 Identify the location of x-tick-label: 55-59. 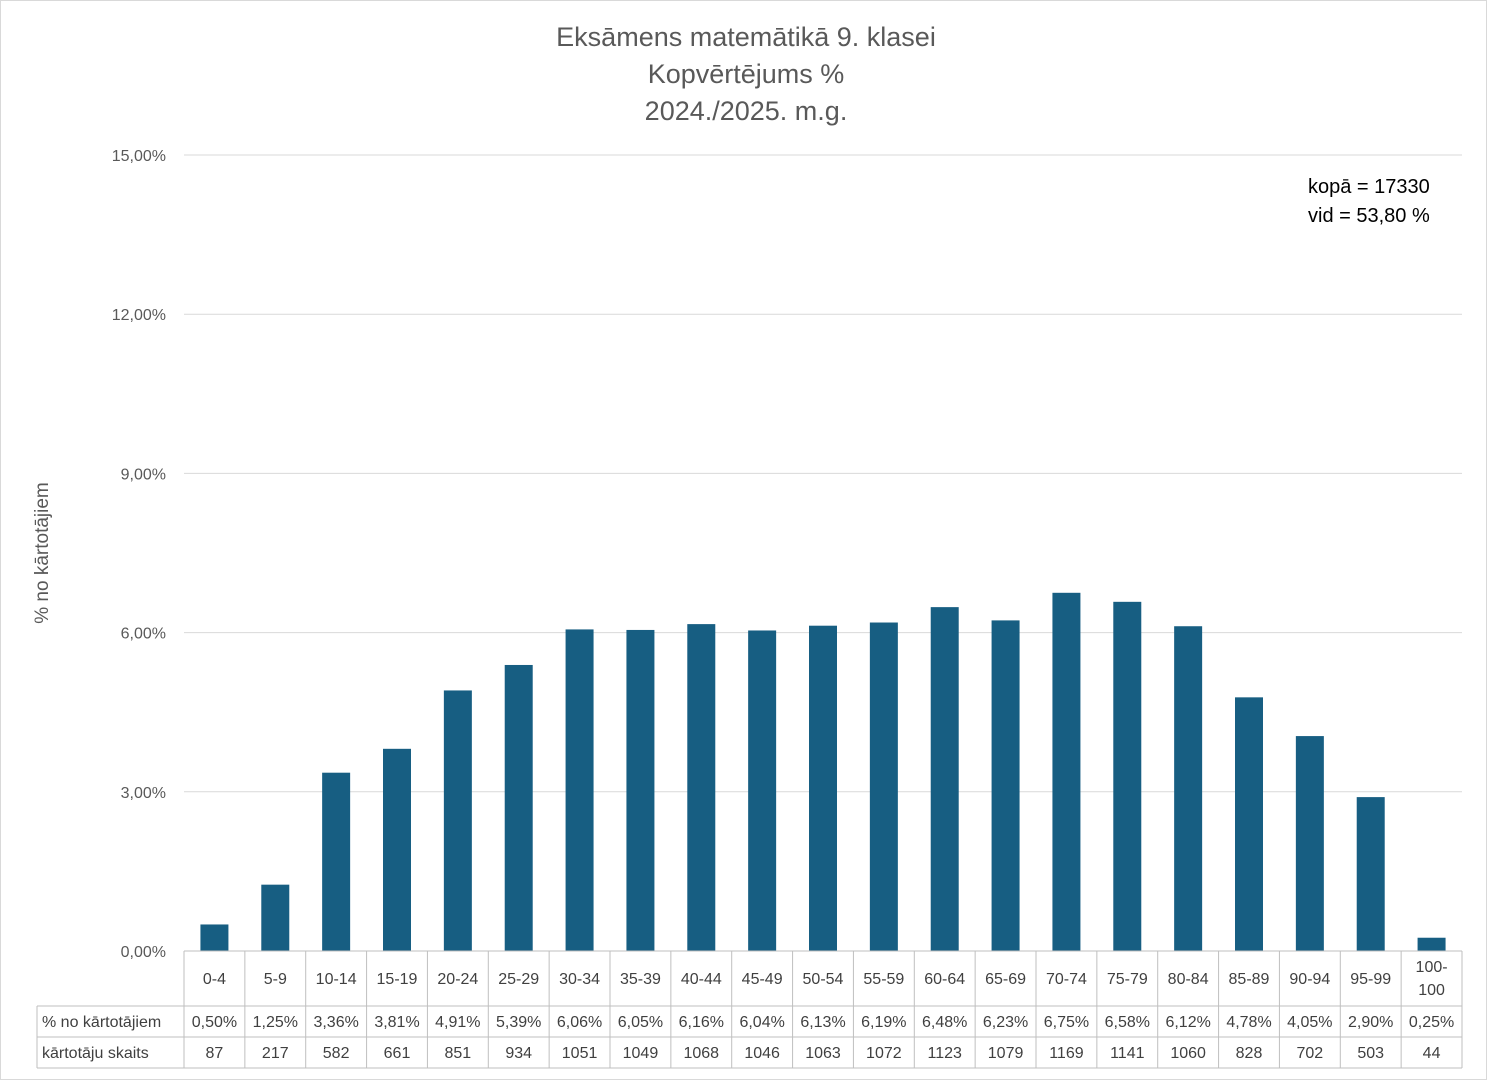
(883, 979).